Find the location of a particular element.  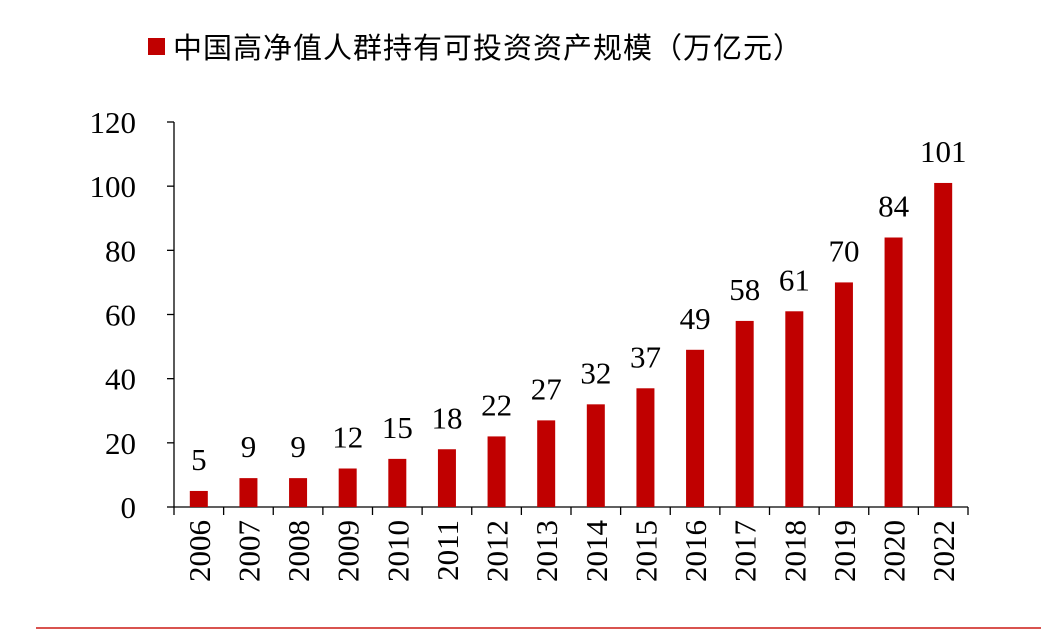

y-tick-label: 20 is located at coordinates (120, 443).